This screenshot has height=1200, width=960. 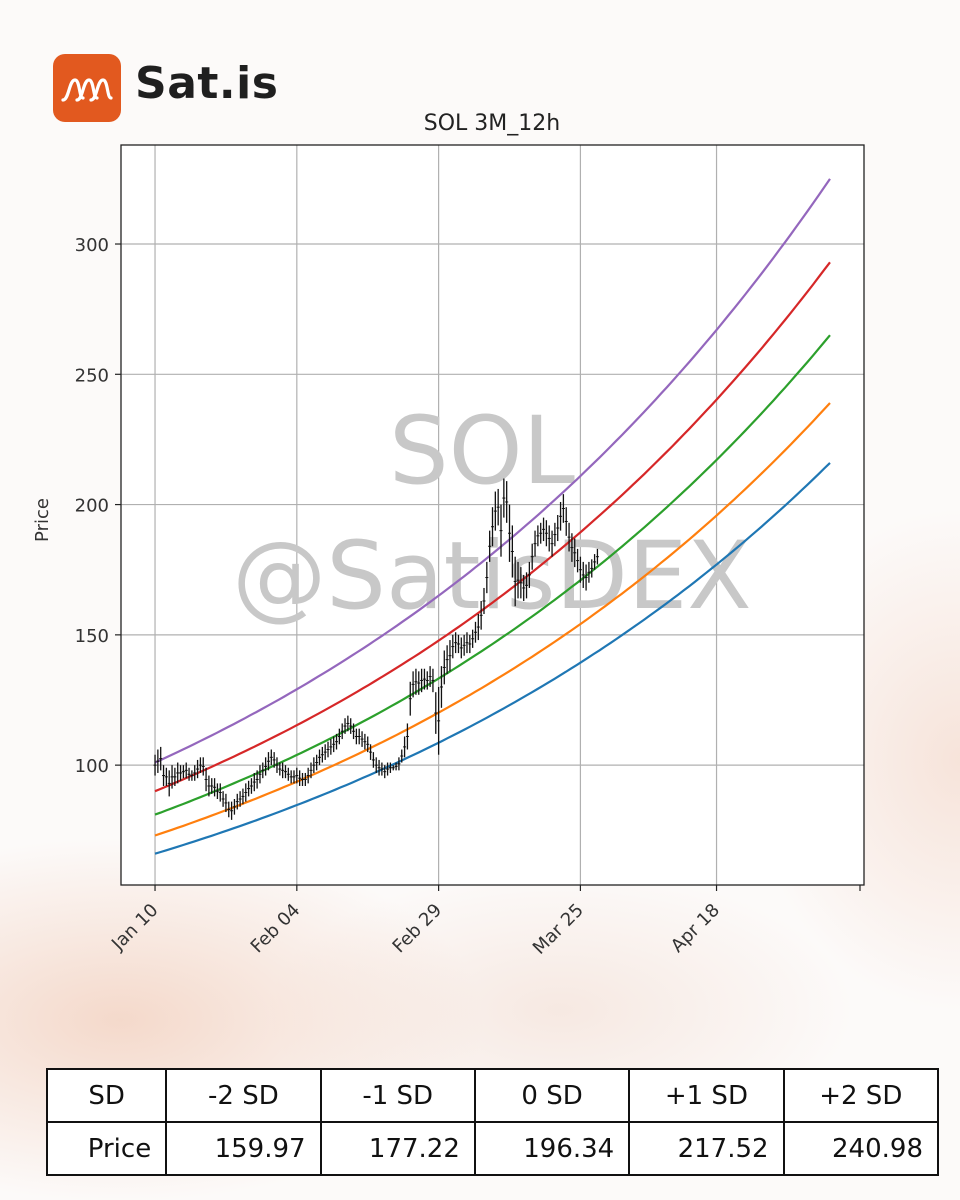 I want to click on x-tick-label: Jan 10, so click(x=134, y=927).